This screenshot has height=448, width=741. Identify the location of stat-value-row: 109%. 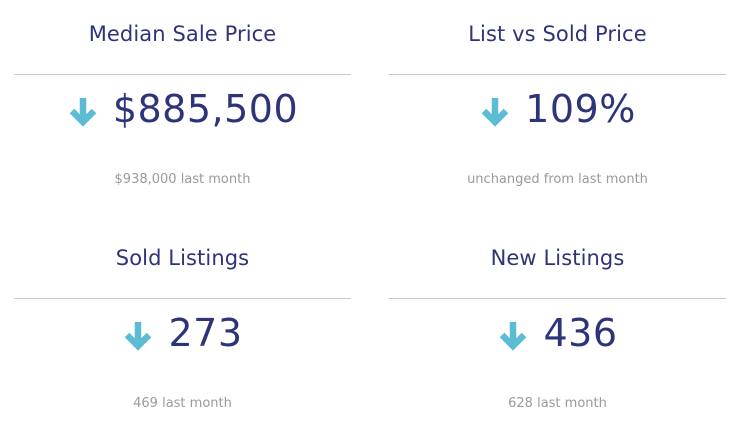
(557, 109).